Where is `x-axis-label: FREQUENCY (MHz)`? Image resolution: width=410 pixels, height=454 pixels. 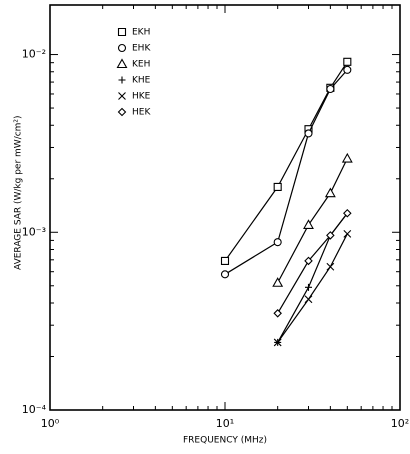 x-axis-label: FREQUENCY (MHz) is located at coordinates (225, 441).